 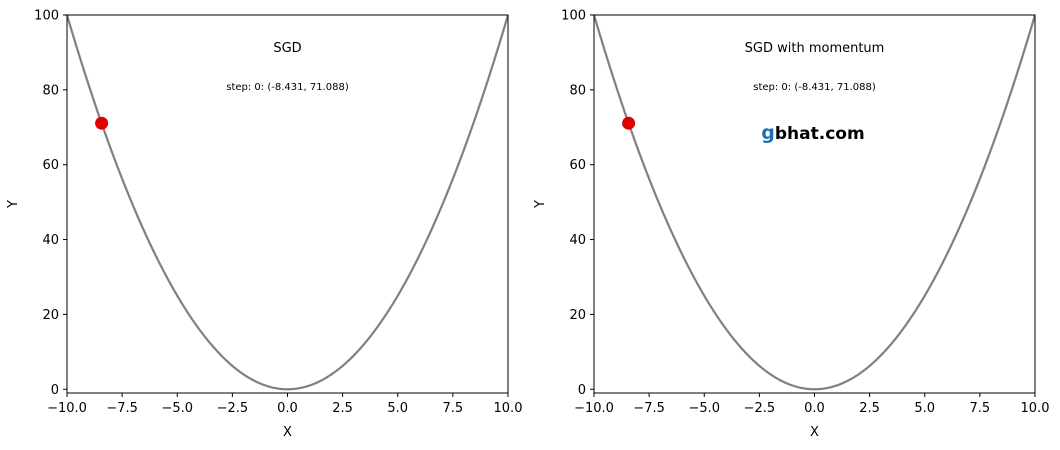 I want to click on sgd-momentum-x-axis-label: X, so click(x=814, y=432).